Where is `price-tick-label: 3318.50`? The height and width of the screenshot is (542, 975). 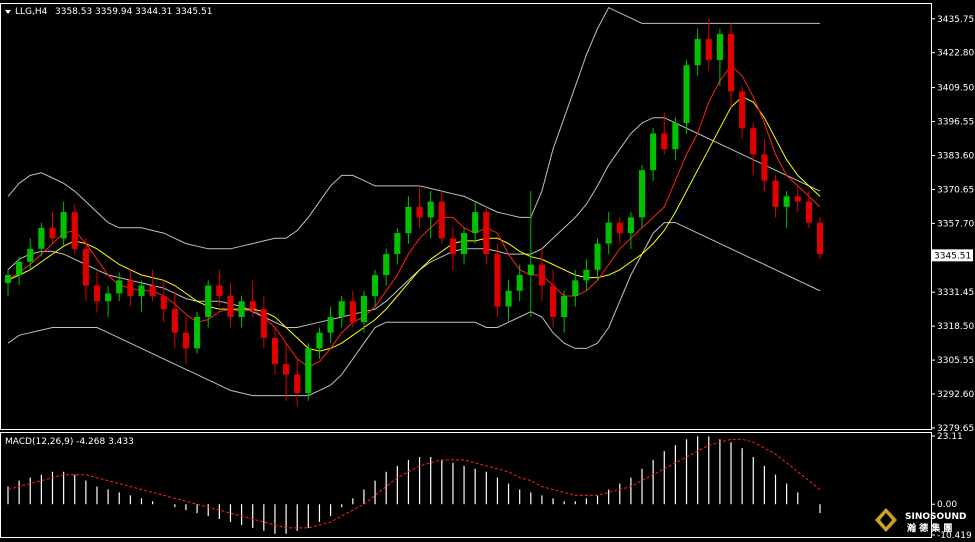
price-tick-label: 3318.50 is located at coordinates (955, 327).